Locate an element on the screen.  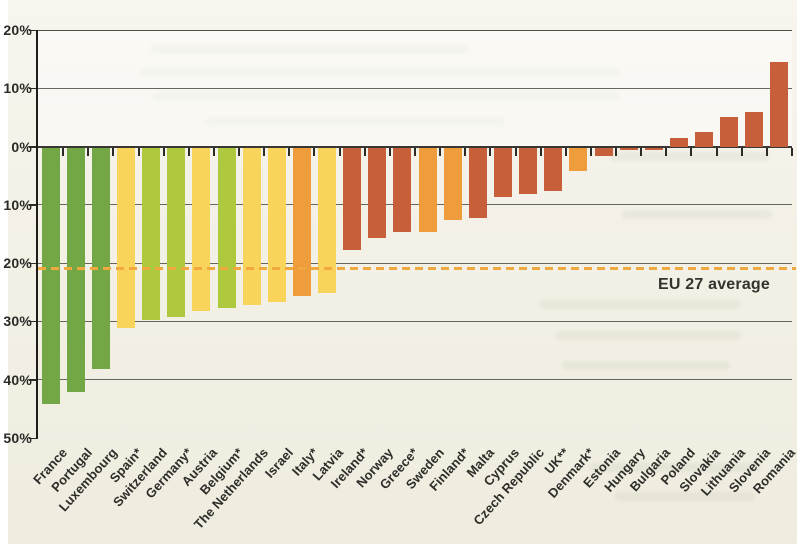
bar-poland is located at coordinates (678, 142).